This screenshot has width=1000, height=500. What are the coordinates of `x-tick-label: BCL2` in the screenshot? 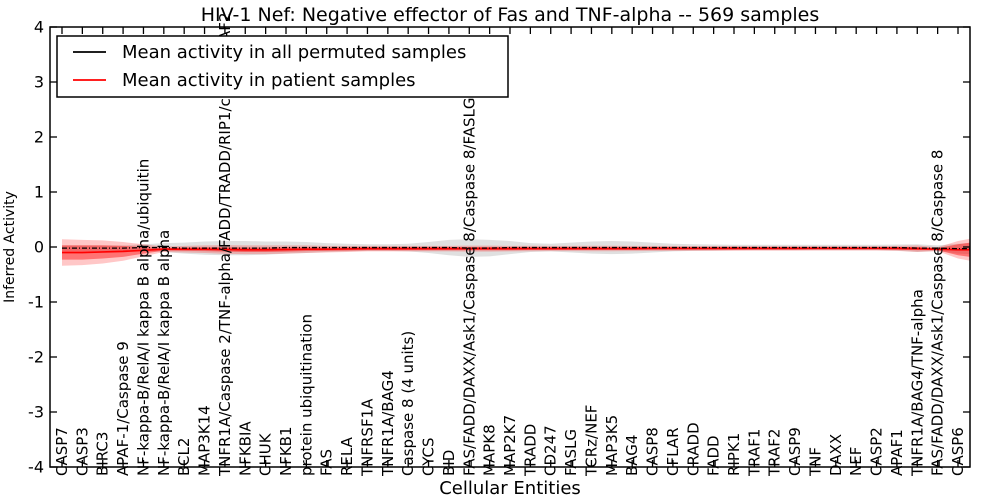 It's located at (184, 457).